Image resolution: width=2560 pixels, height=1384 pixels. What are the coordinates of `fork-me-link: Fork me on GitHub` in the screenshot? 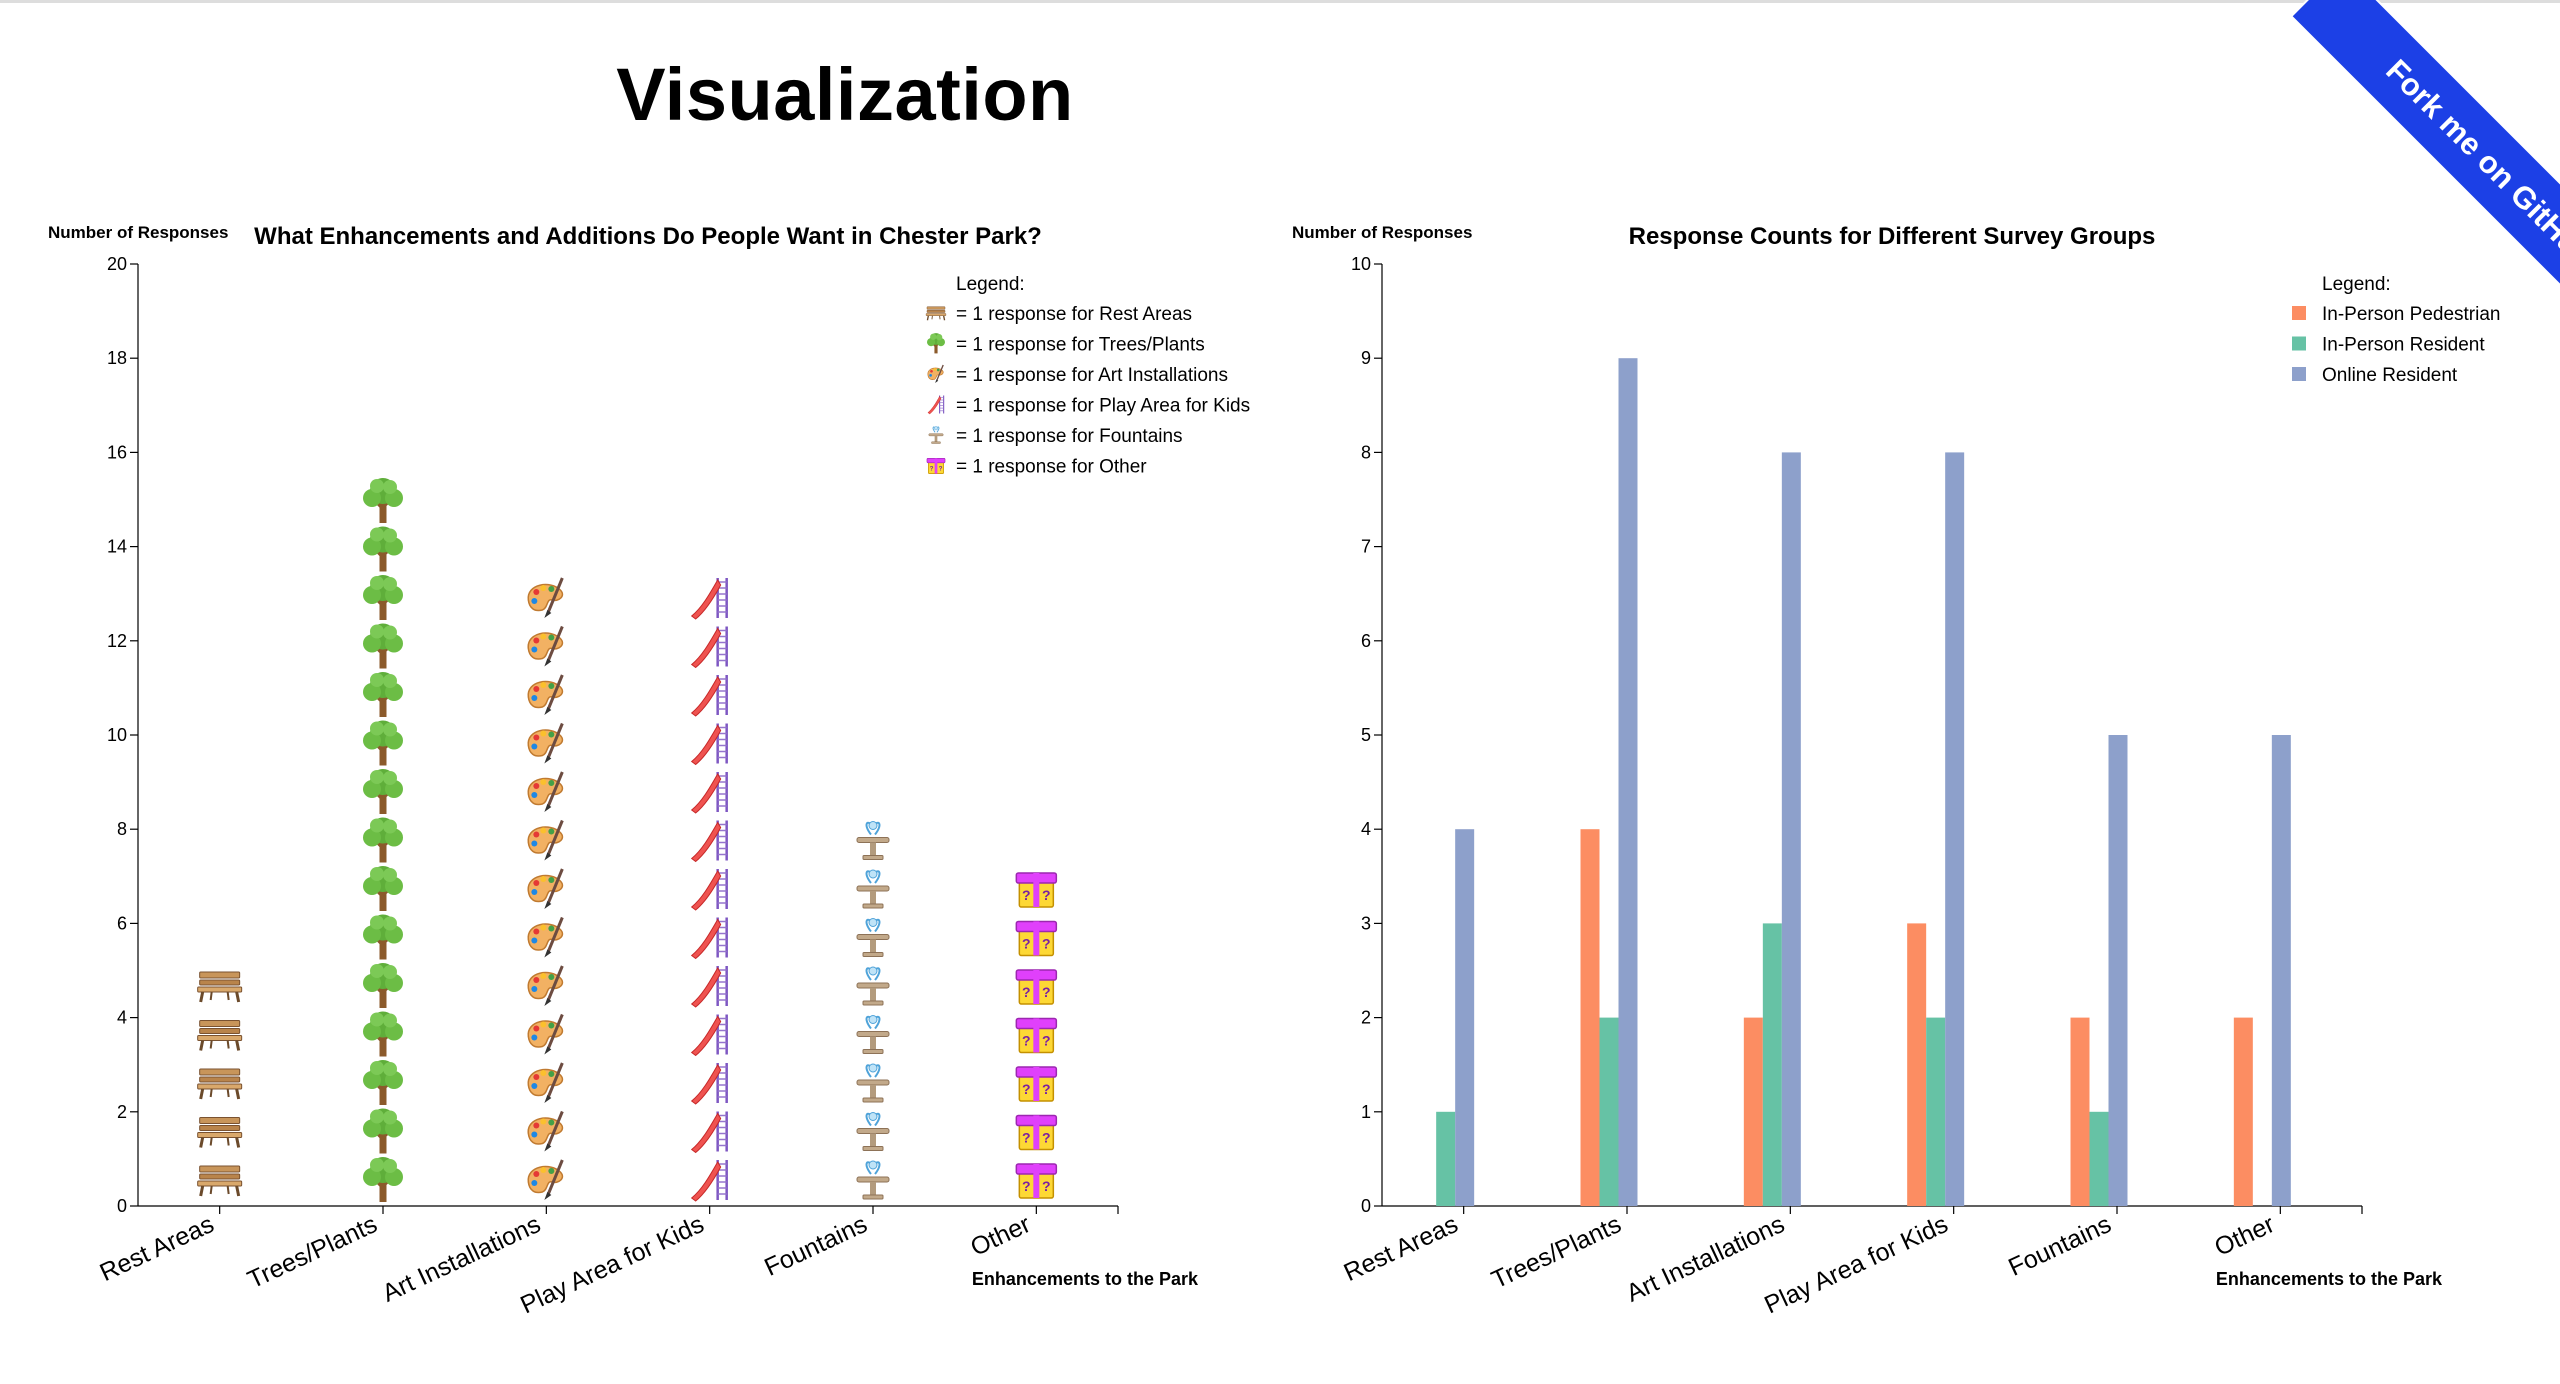 It's located at (2429, 178).